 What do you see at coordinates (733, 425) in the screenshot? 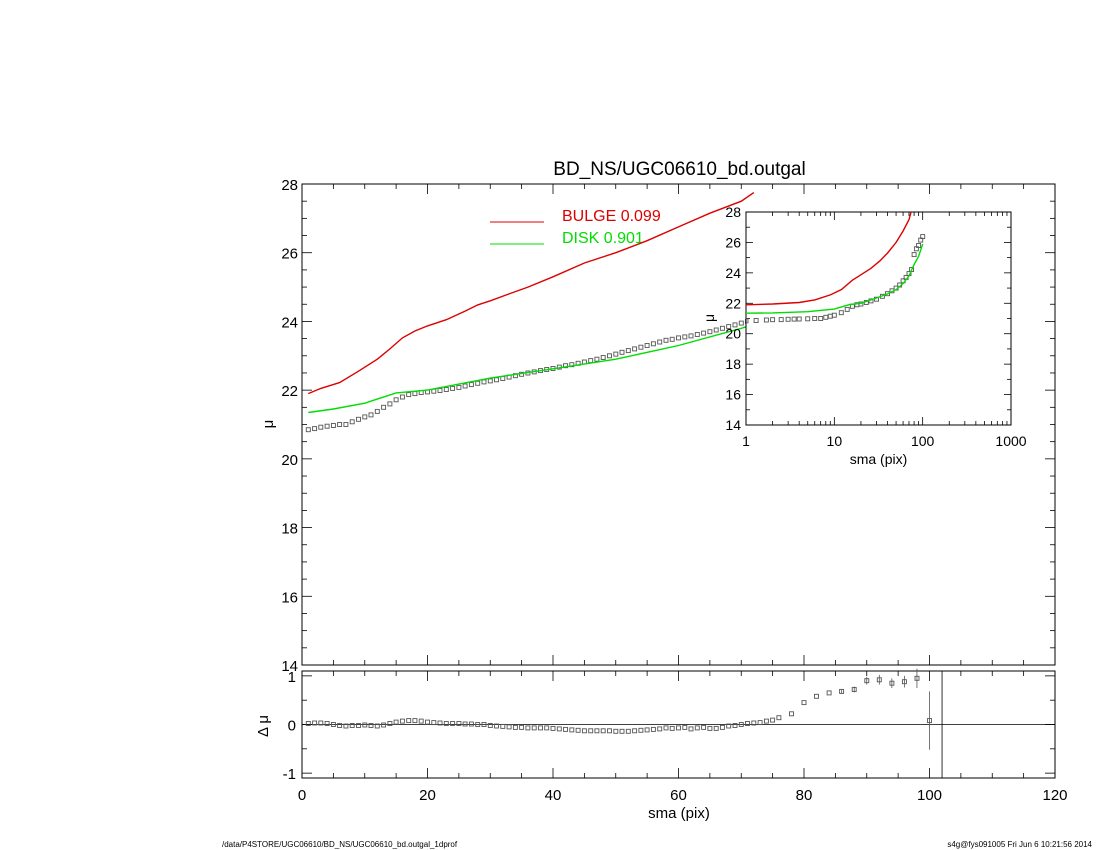
I see `inset-y-tick-label: 14` at bounding box center [733, 425].